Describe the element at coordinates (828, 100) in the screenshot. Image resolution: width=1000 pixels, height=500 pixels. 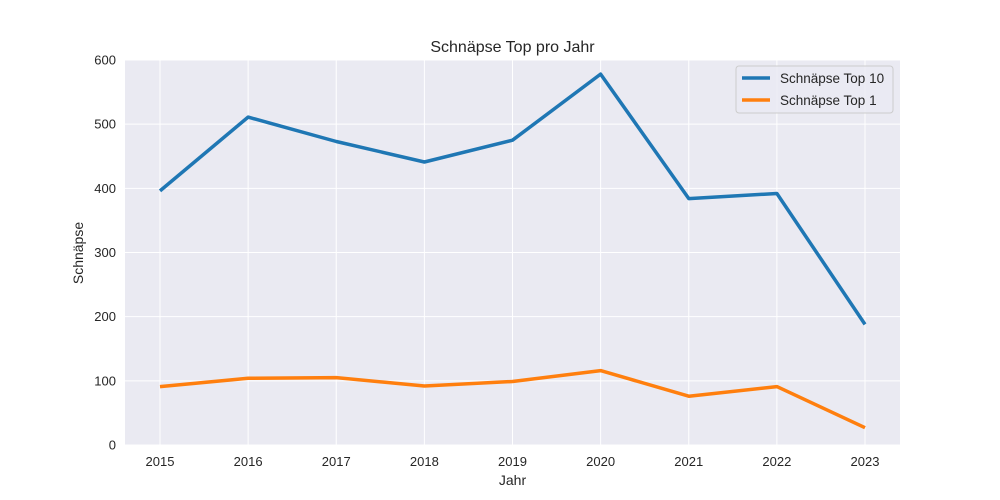
I see `legend-label: Schnäpse Top 1` at that location.